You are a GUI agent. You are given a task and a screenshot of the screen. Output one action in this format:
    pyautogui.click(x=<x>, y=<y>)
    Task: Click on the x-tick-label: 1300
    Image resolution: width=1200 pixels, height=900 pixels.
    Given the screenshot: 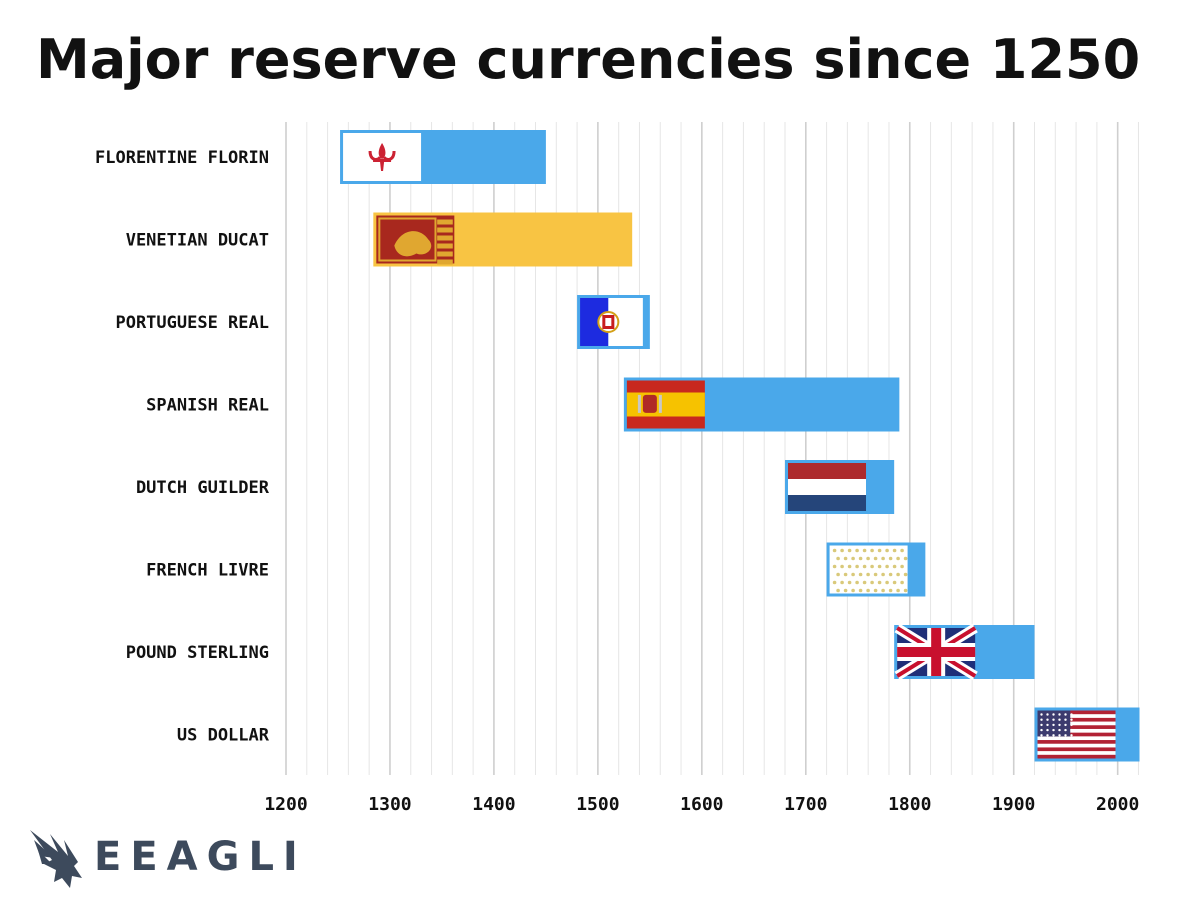 What is the action you would take?
    pyautogui.click(x=389, y=804)
    